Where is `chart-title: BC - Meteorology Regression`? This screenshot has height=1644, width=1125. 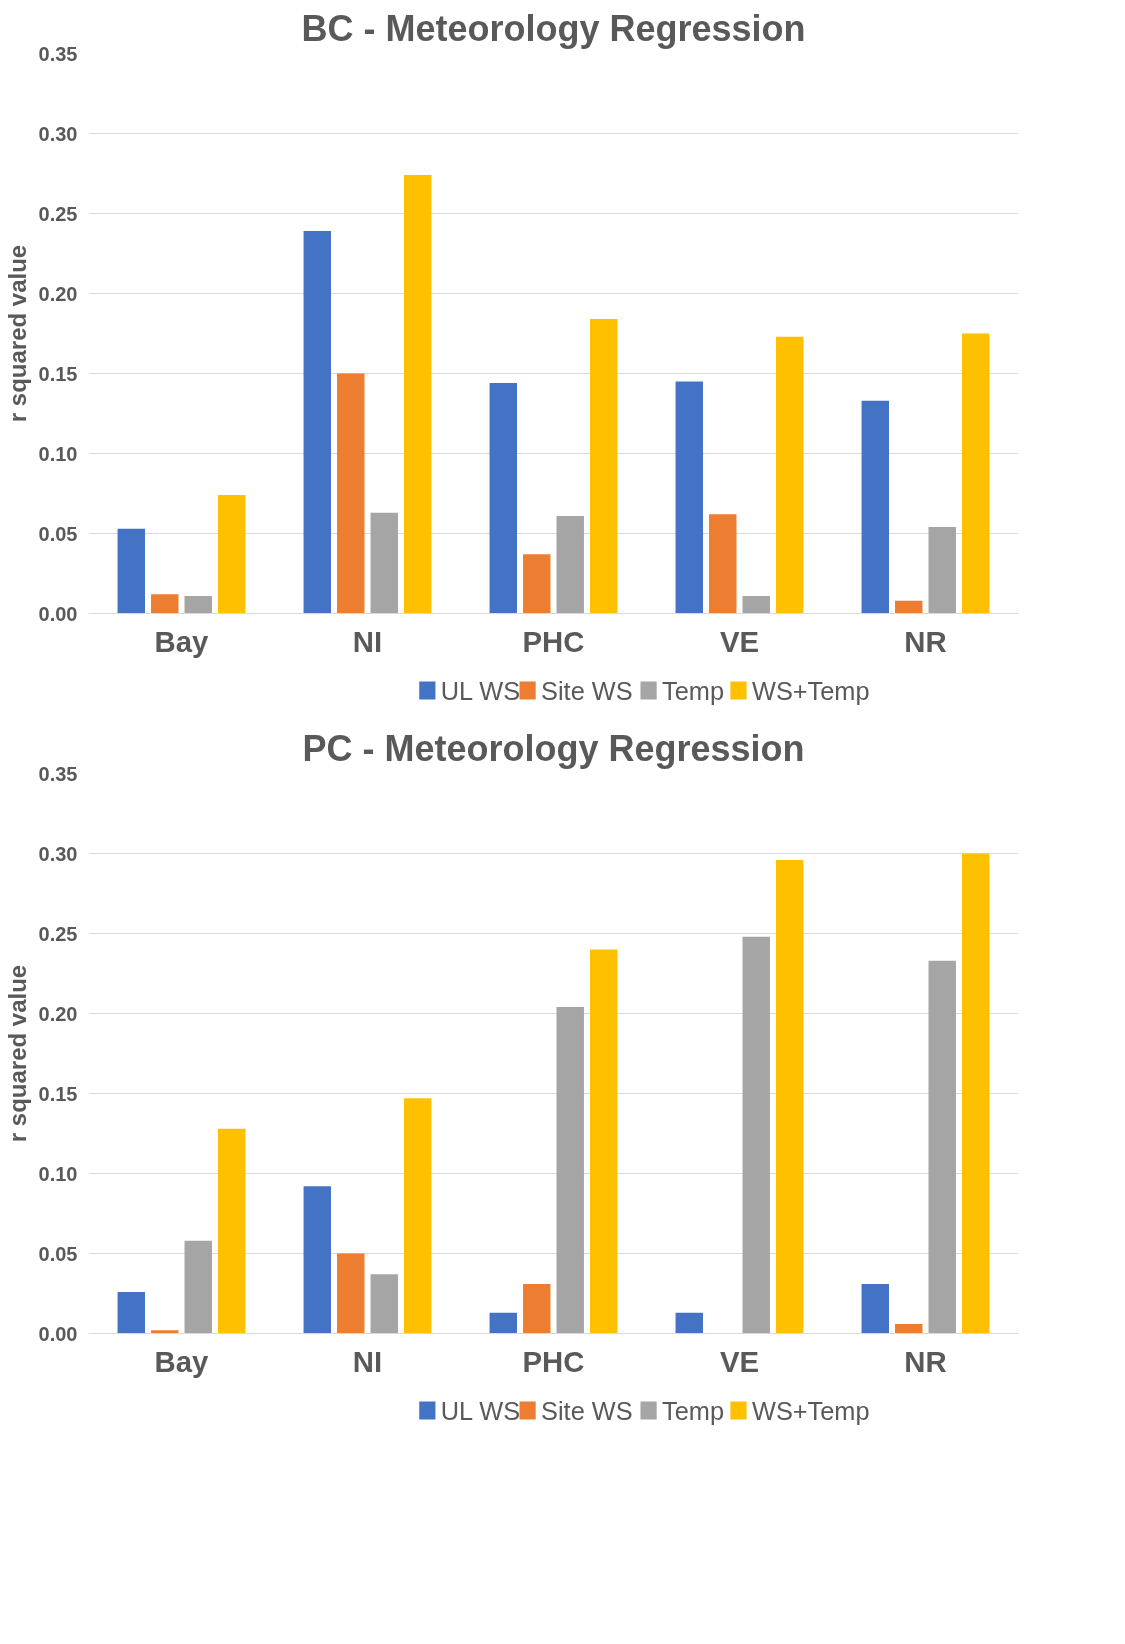 chart-title: BC - Meteorology Regression is located at coordinates (553, 28).